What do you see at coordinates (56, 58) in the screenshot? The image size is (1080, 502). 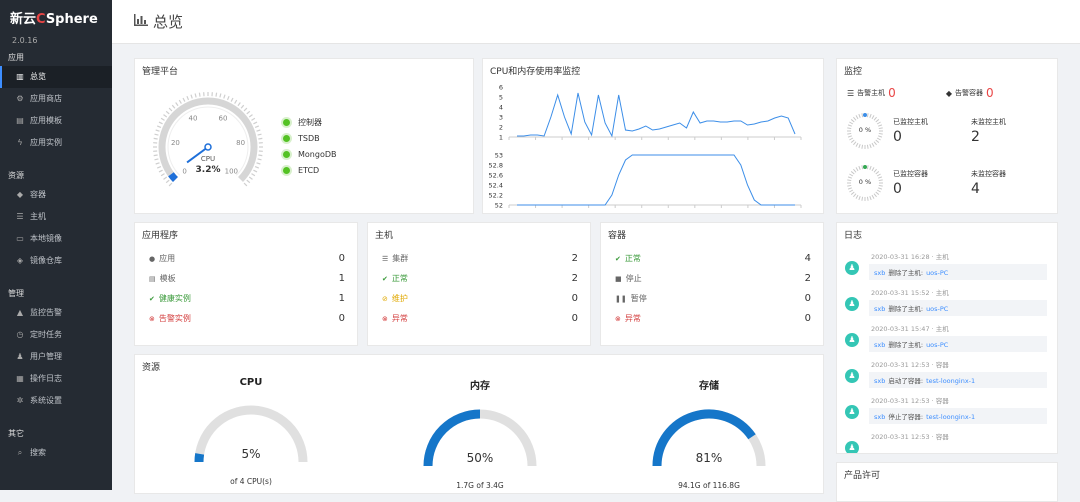 I see `sidebar-section-title: 应用` at bounding box center [56, 58].